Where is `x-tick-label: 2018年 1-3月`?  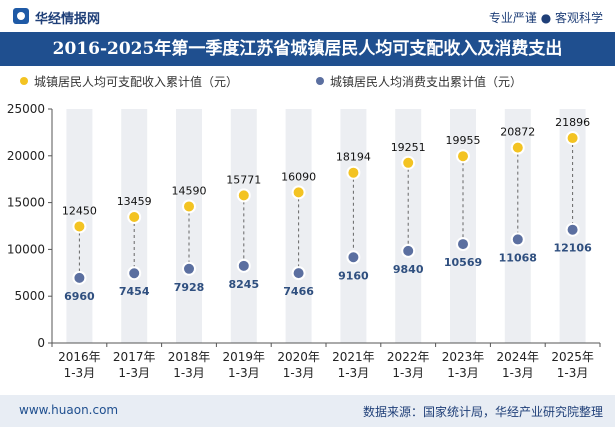 x-tick-label: 2018年 1-3月 is located at coordinates (189, 365).